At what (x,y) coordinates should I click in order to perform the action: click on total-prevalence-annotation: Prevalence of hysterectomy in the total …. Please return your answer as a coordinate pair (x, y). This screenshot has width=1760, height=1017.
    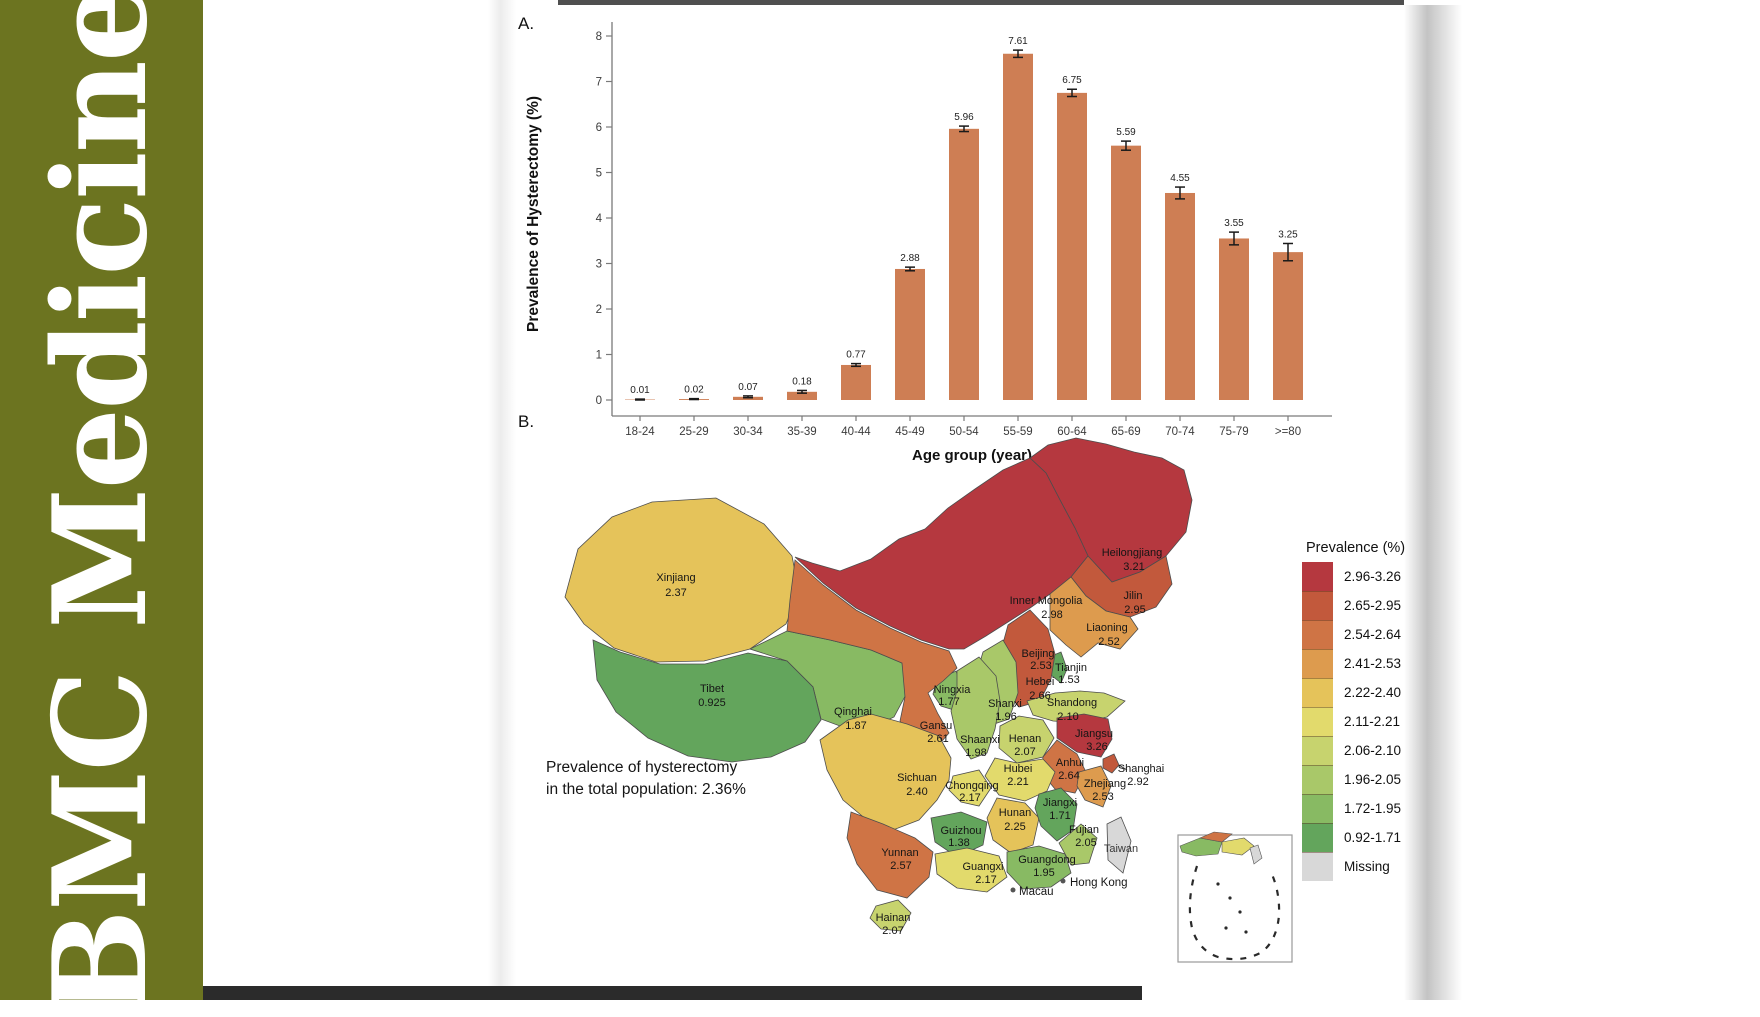
    Looking at the image, I should click on (646, 779).